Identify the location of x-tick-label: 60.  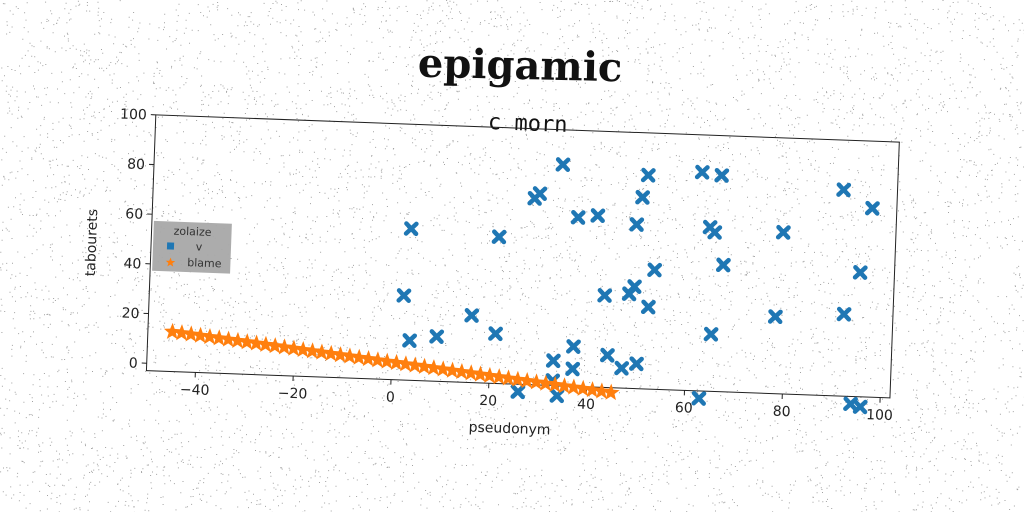
(684, 408).